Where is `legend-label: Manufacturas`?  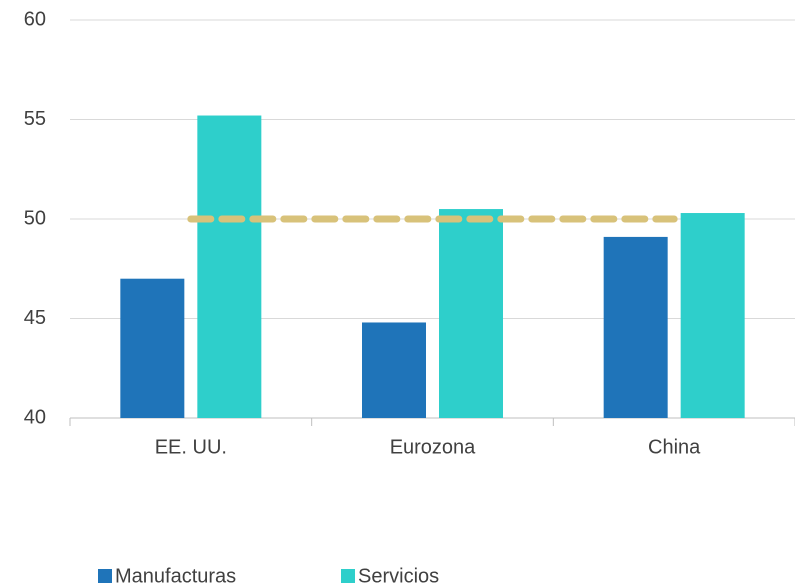 legend-label: Manufacturas is located at coordinates (175, 576).